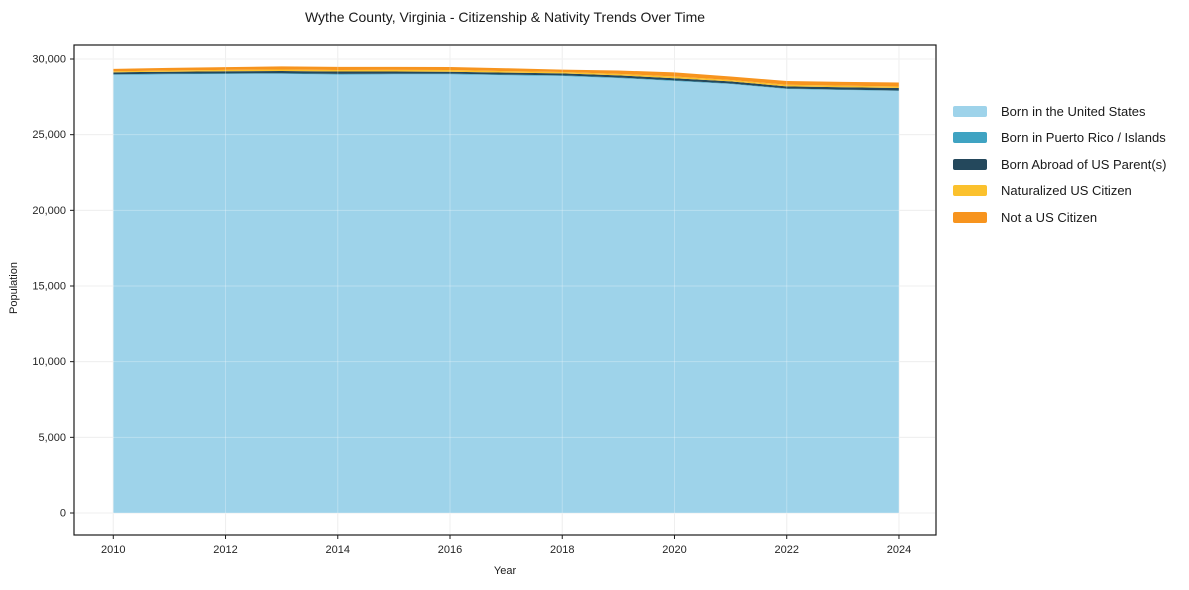 This screenshot has width=1189, height=590. Describe the element at coordinates (338, 550) in the screenshot. I see `x-tick-label: 2014` at that location.